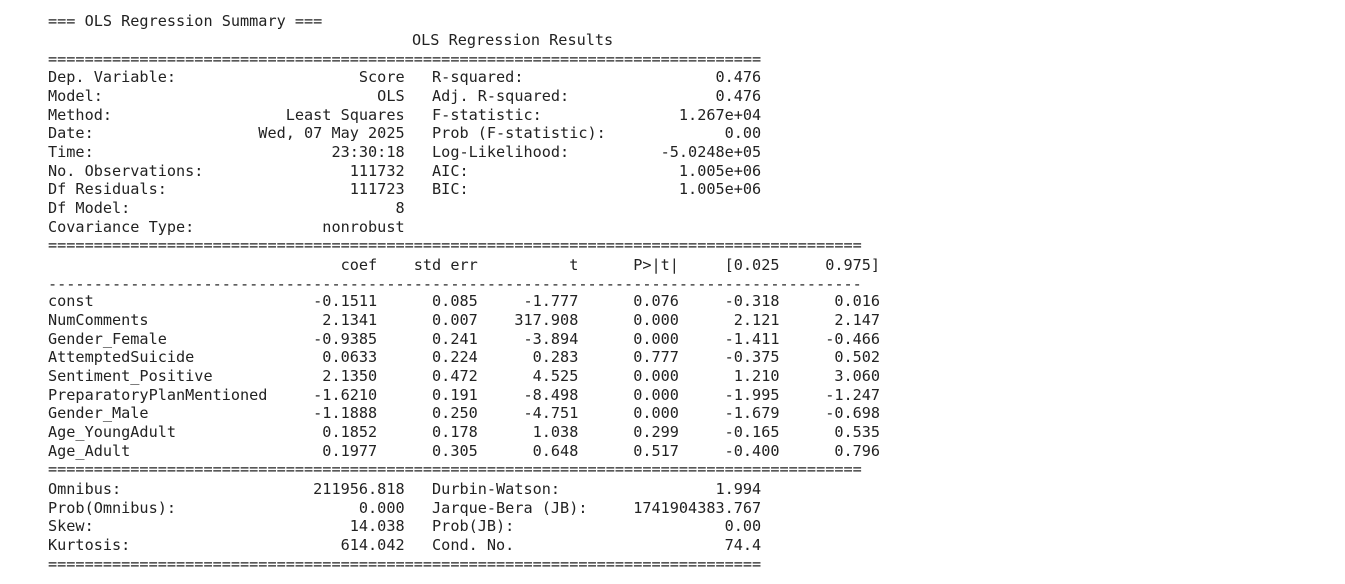 The width and height of the screenshot is (1345, 584). I want to click on results-table-title: OLS Regression Results, so click(513, 40).